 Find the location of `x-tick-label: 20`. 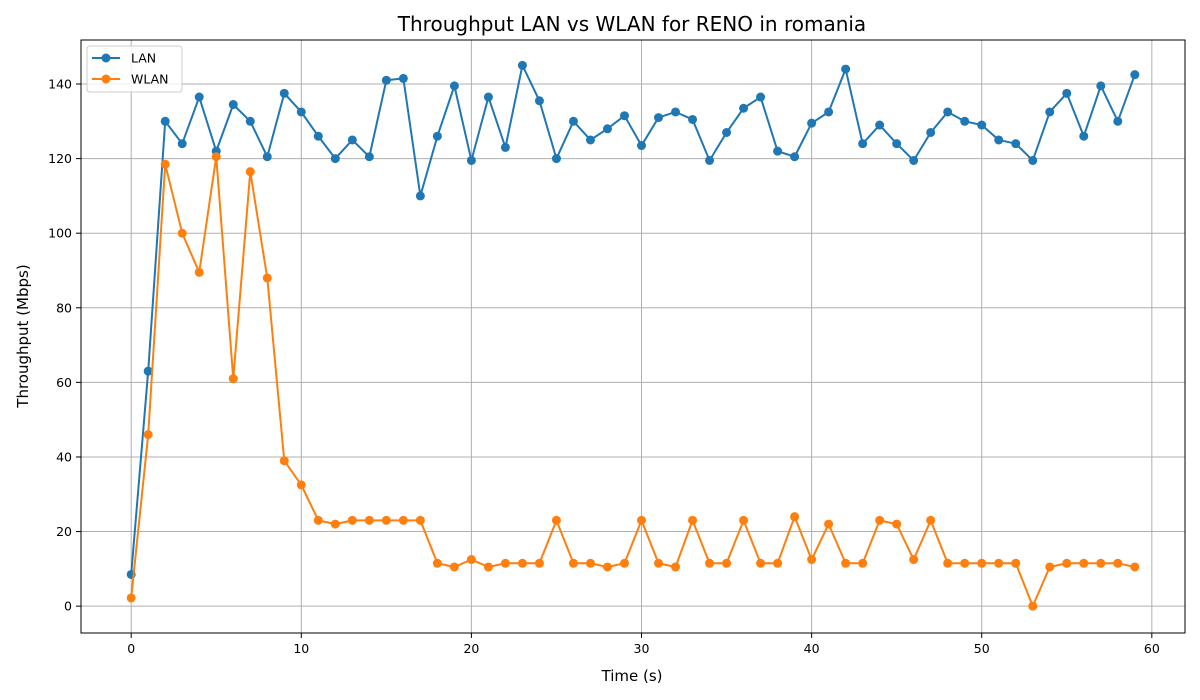

x-tick-label: 20 is located at coordinates (471, 648).